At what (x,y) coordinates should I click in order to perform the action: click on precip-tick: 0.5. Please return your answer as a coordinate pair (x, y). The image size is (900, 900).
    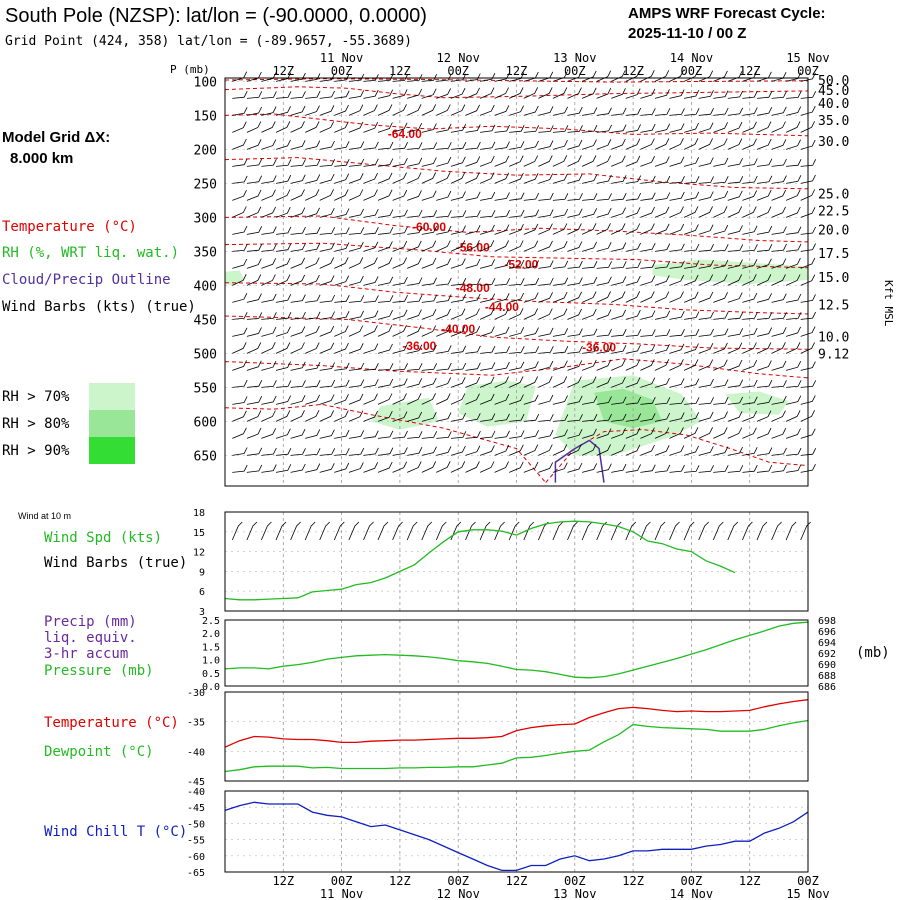
    Looking at the image, I should click on (211, 674).